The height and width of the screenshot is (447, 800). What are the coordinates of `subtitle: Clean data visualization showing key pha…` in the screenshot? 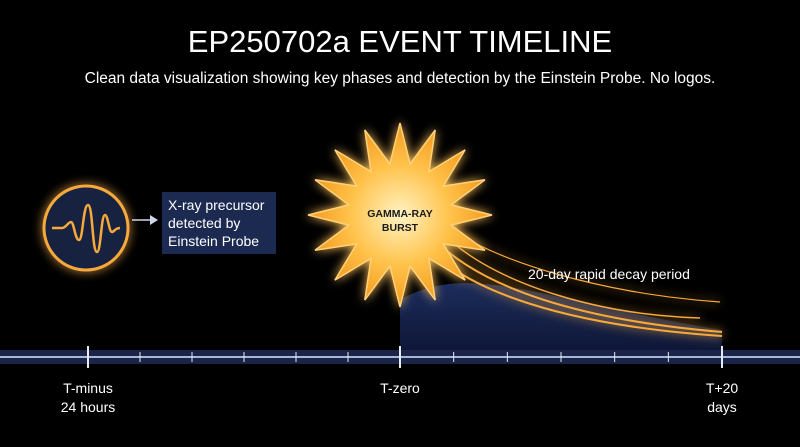 It's located at (400, 78).